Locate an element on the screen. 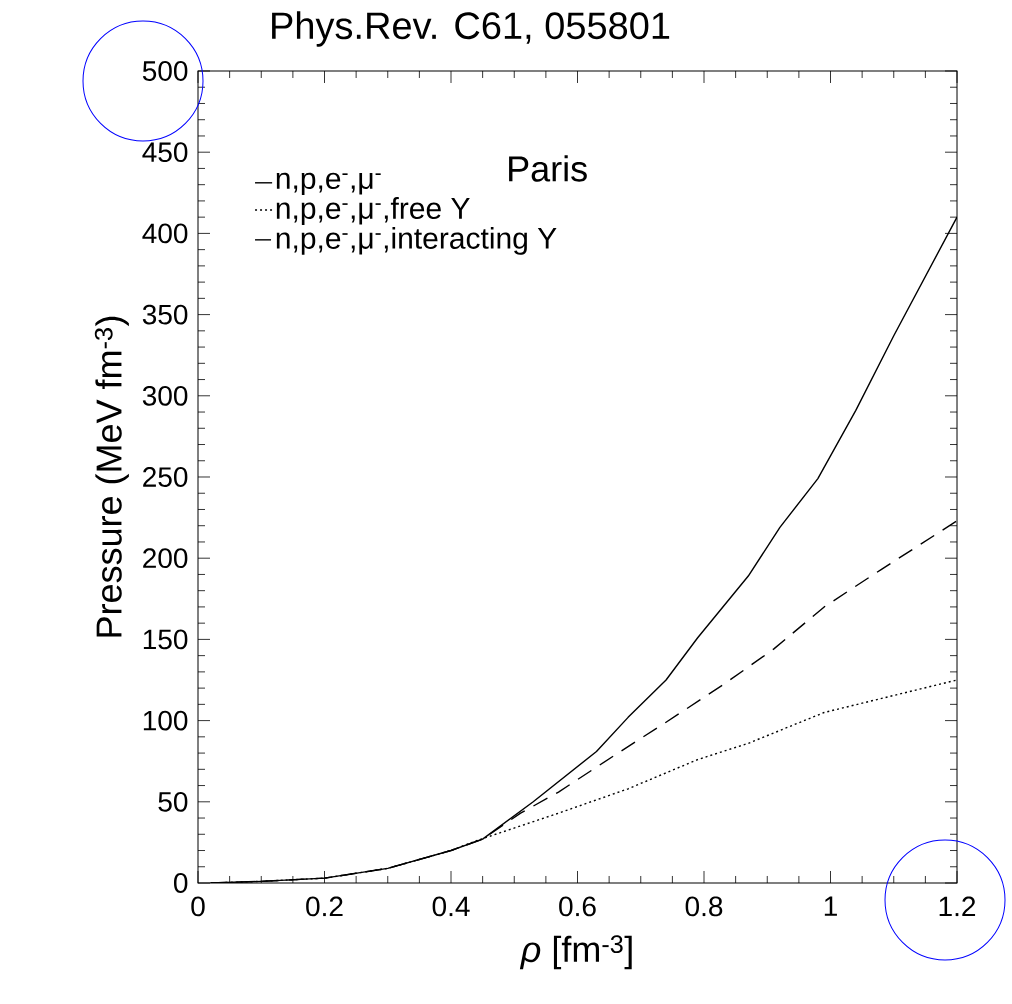  x-tick-label: 0.8 is located at coordinates (704, 906).